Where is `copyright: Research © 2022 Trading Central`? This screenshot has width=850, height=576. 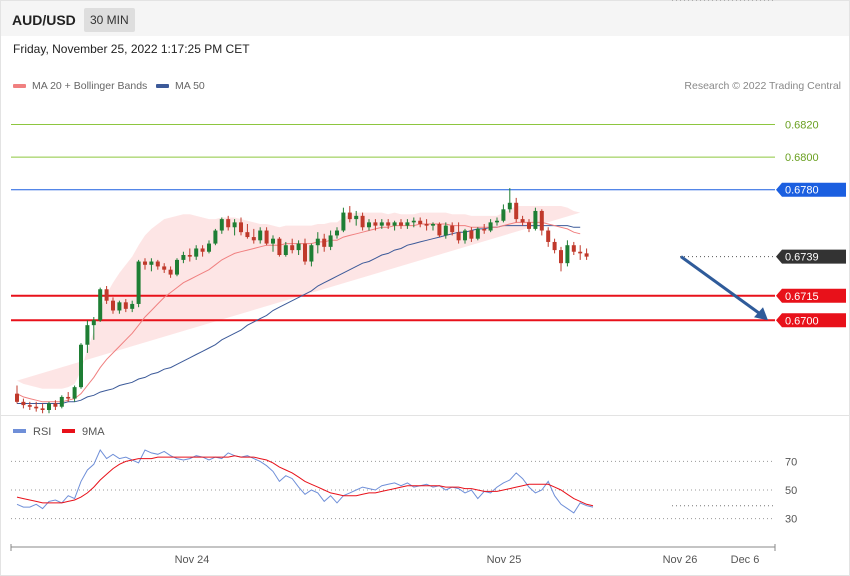 copyright: Research © 2022 Trading Central is located at coordinates (762, 86).